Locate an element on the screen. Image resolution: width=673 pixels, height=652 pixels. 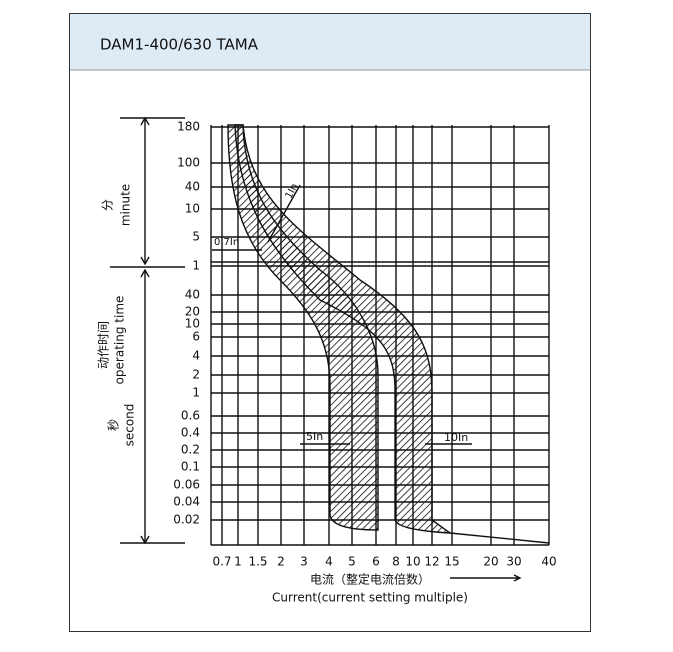
title: DAM1-400/630 TAMA is located at coordinates (179, 45).